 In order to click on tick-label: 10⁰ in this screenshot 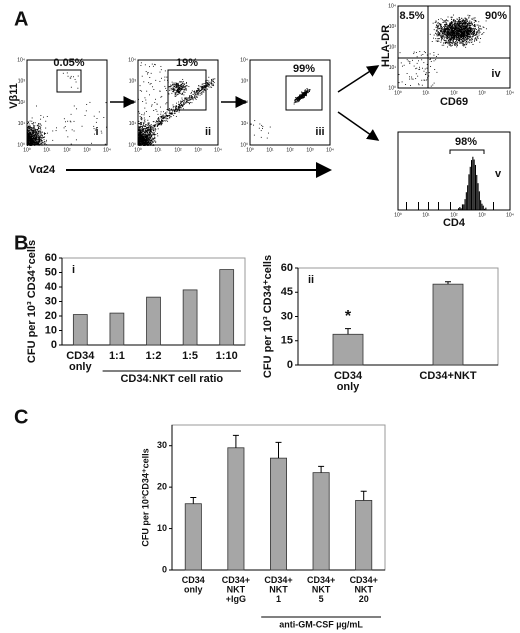, I will do `click(398, 93)`.